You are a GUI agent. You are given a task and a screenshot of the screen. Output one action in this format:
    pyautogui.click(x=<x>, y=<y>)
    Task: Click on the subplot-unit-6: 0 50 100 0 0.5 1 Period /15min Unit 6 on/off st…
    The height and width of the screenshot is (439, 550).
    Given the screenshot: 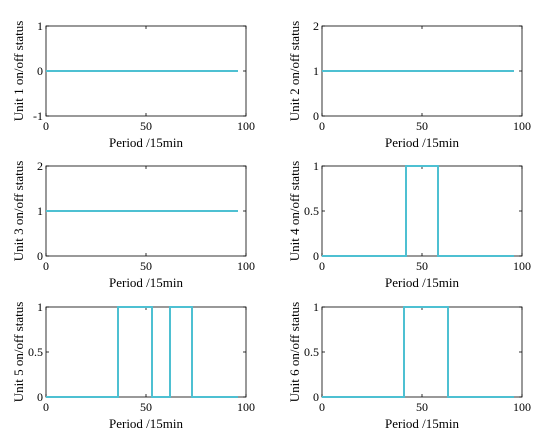 What is the action you would take?
    pyautogui.click(x=409, y=365)
    